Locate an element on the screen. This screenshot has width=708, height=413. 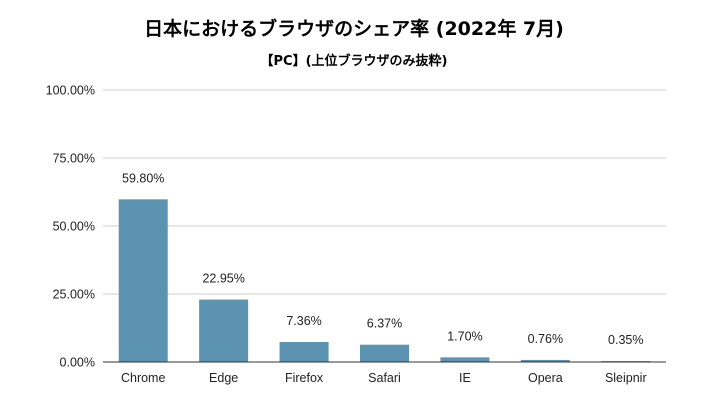
x-tick-label: Opera is located at coordinates (545, 378).